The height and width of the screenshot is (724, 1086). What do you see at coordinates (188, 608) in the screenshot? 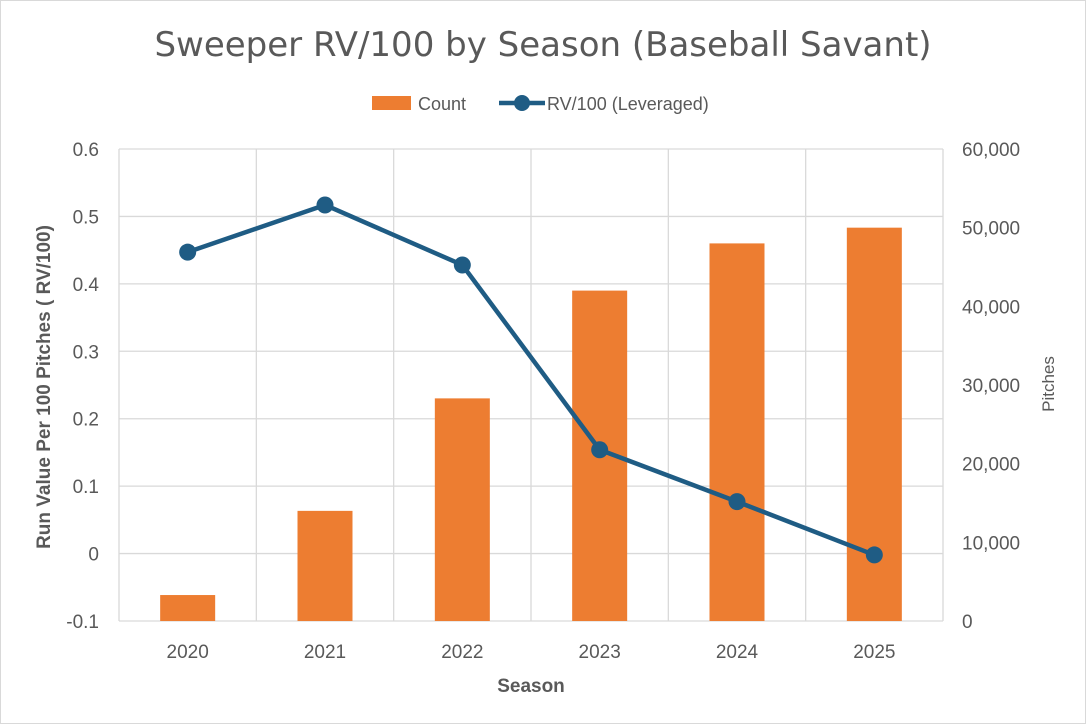
I see `bar-2020` at bounding box center [188, 608].